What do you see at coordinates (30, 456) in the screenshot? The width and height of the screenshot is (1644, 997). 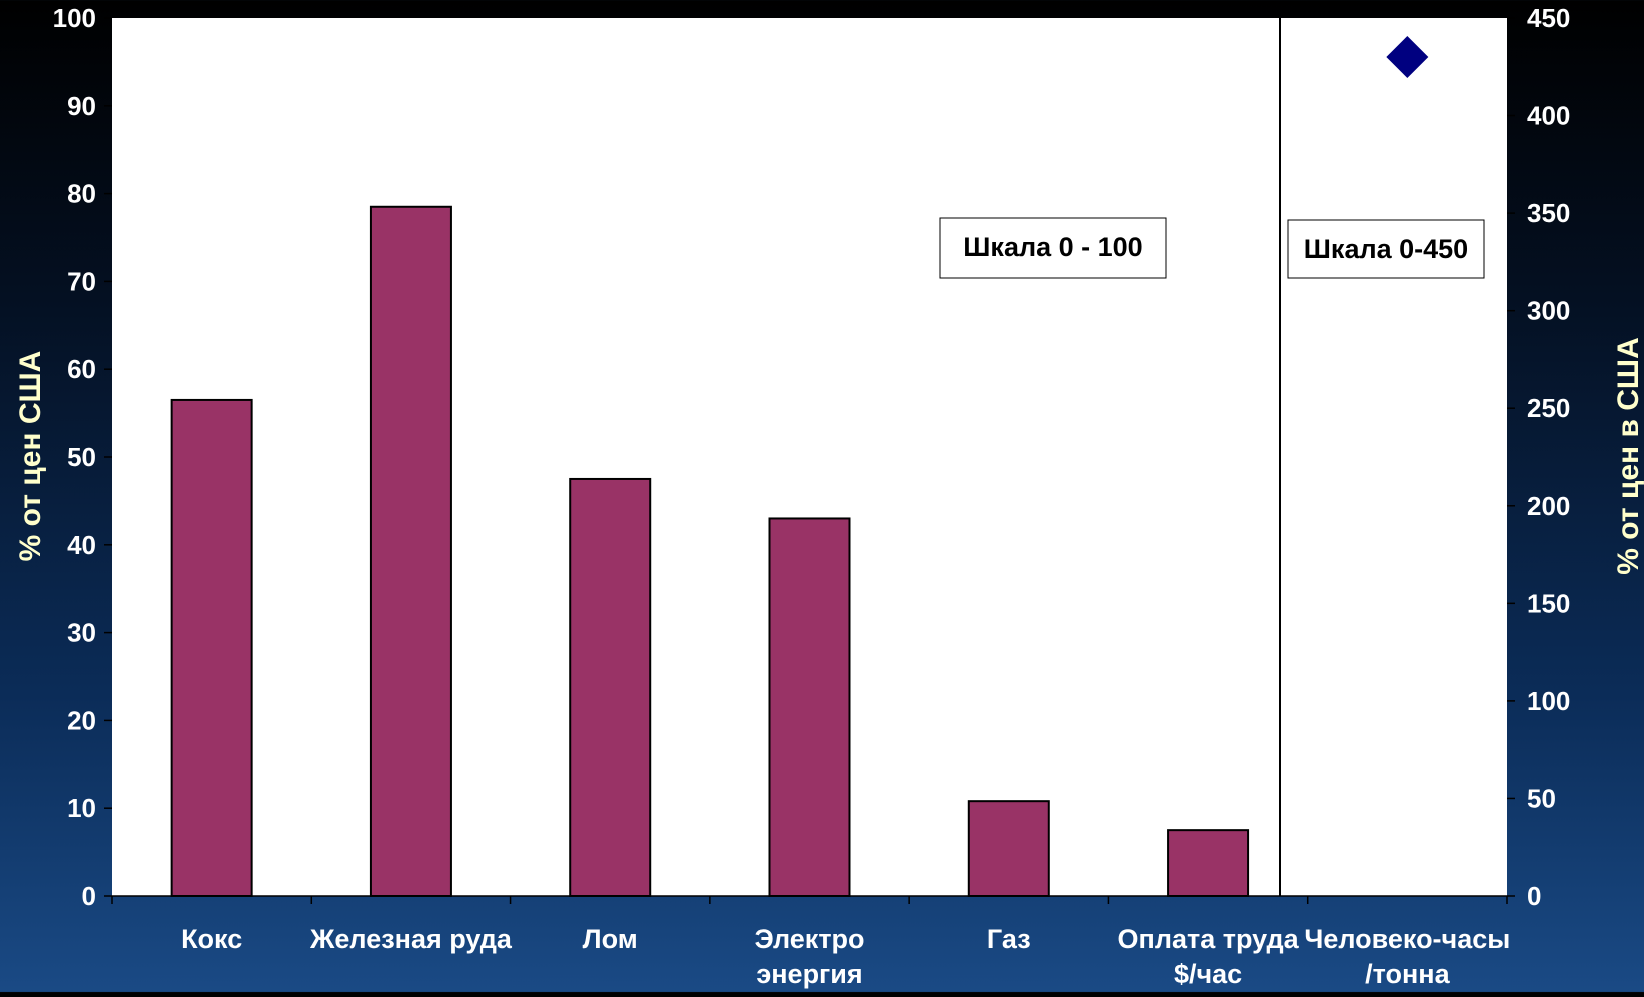 I see `y-axis-label-left: % от цен США` at bounding box center [30, 456].